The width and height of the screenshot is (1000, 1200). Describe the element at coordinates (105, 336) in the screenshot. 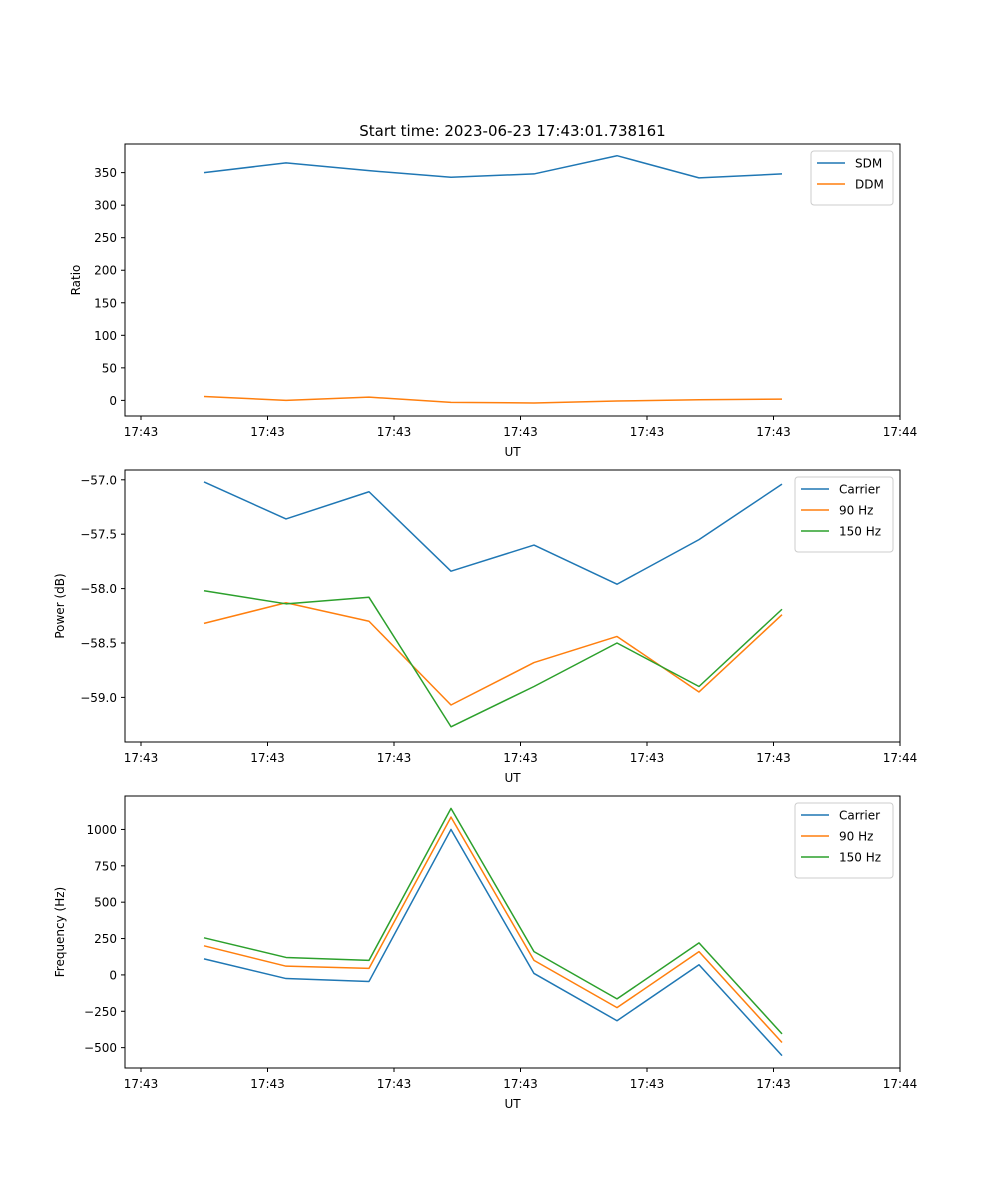

I see `y-tick-label: 100` at that location.